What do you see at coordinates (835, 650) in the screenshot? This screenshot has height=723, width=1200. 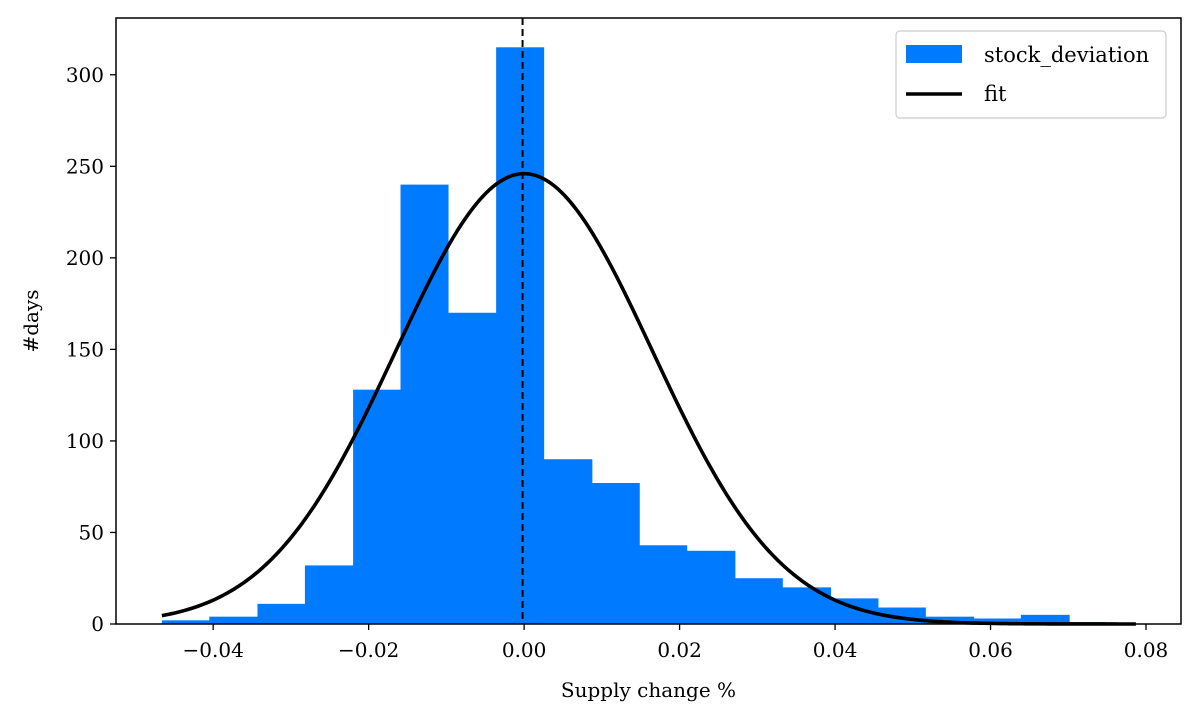 I see `x-tick-label: 0.04` at bounding box center [835, 650].